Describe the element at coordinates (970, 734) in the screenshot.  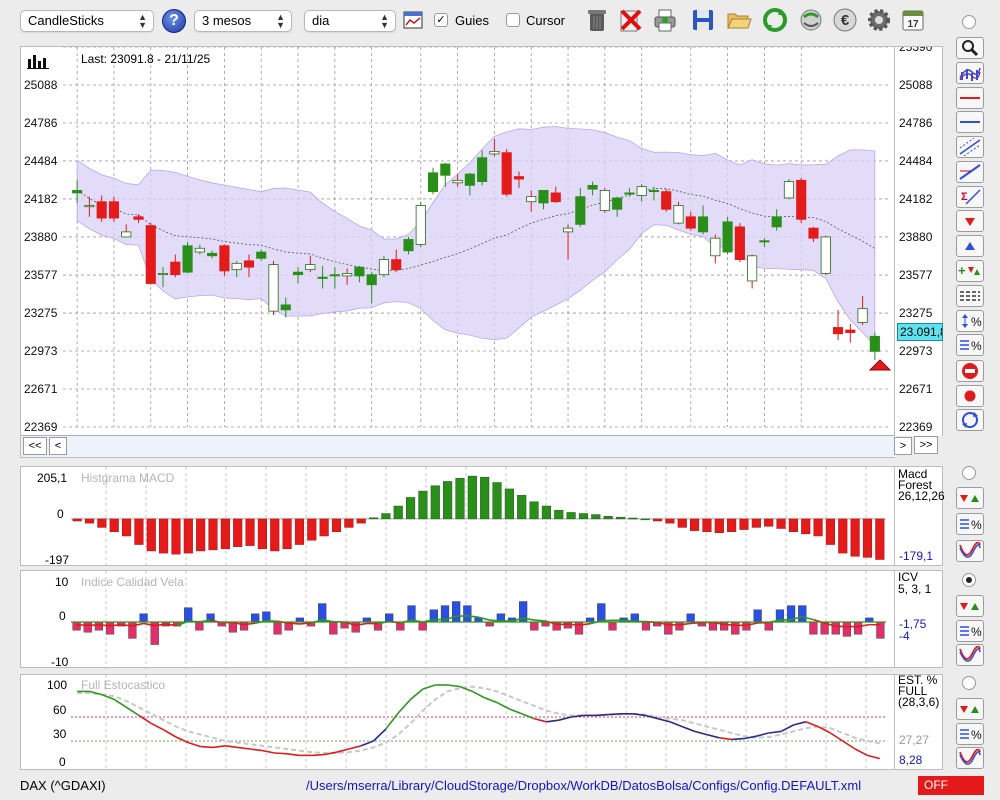
I see `stoch-percent-button: %` at that location.